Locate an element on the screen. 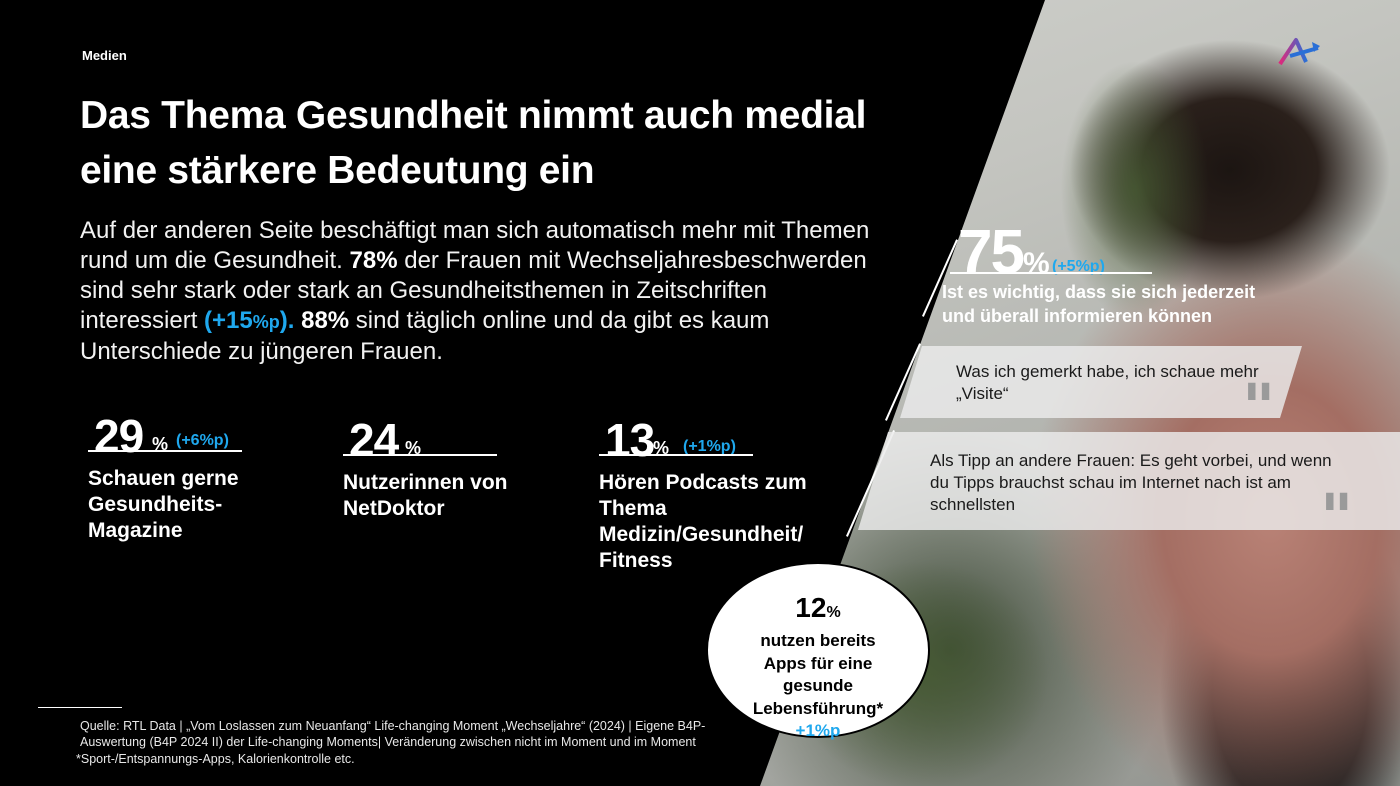  bubble-delta: +1%p is located at coordinates (818, 730).